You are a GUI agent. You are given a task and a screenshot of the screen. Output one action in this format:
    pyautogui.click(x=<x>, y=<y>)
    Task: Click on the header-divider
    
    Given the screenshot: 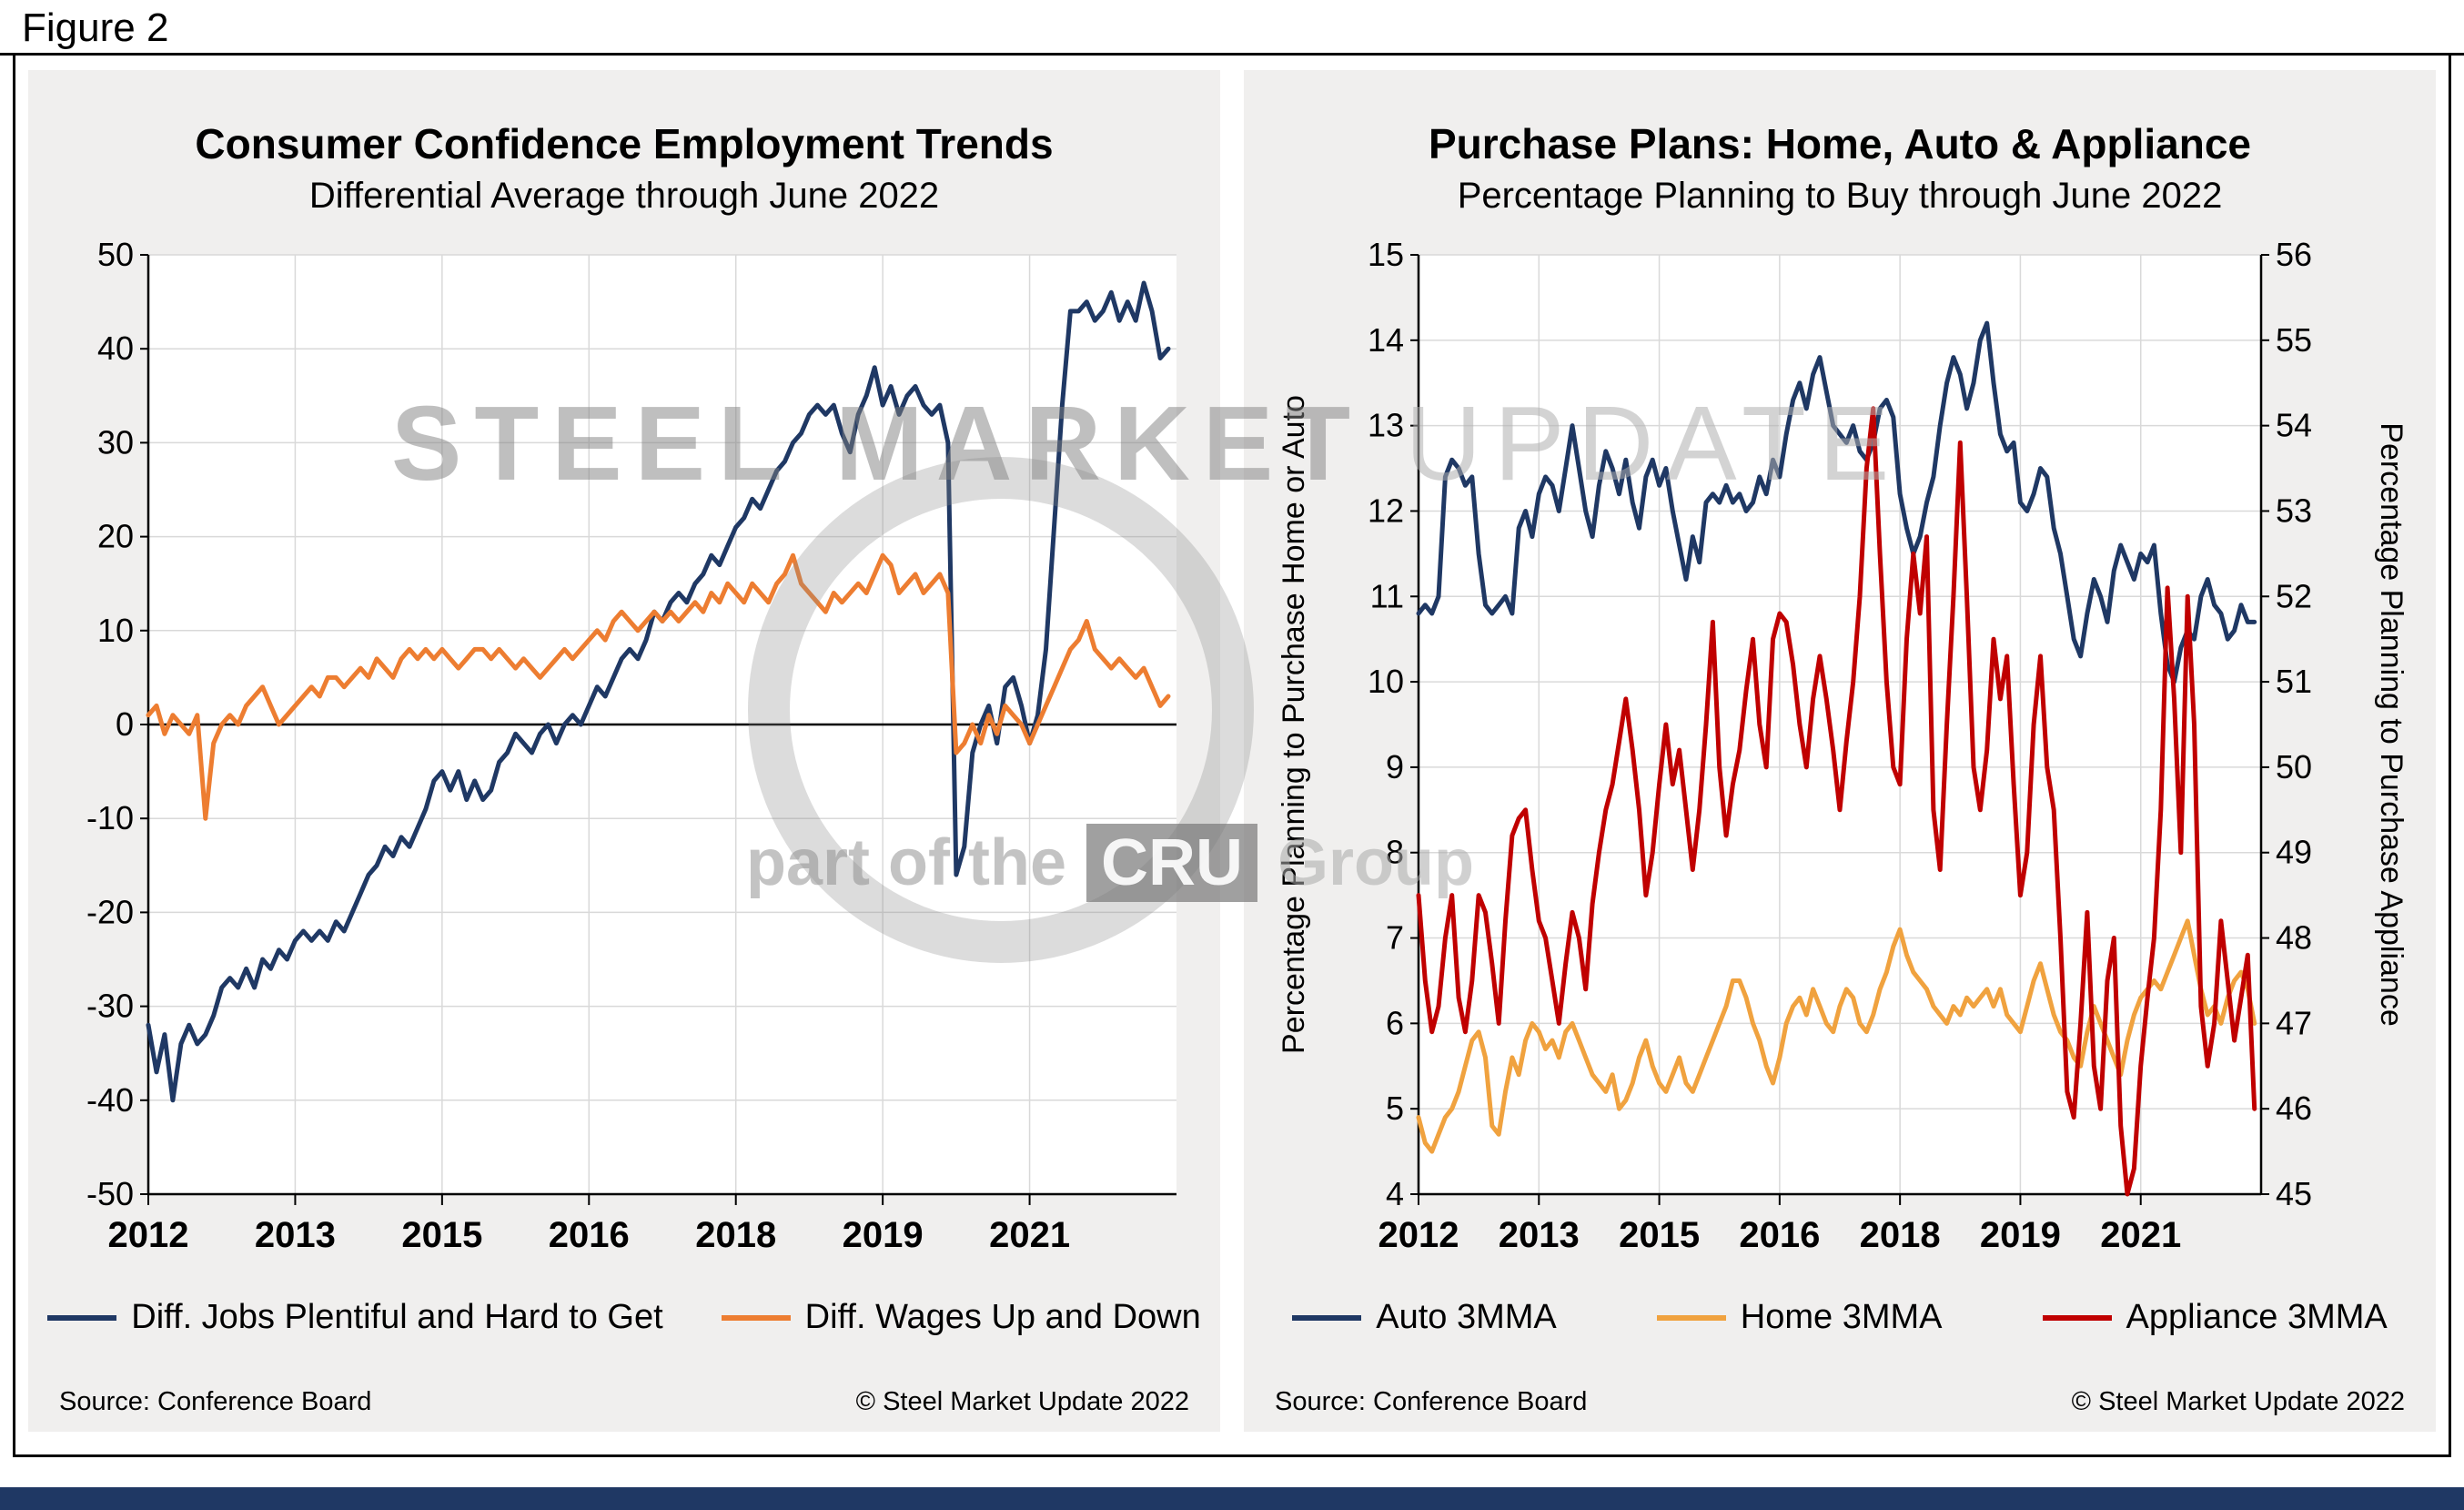 What is the action you would take?
    pyautogui.click(x=1232, y=54)
    